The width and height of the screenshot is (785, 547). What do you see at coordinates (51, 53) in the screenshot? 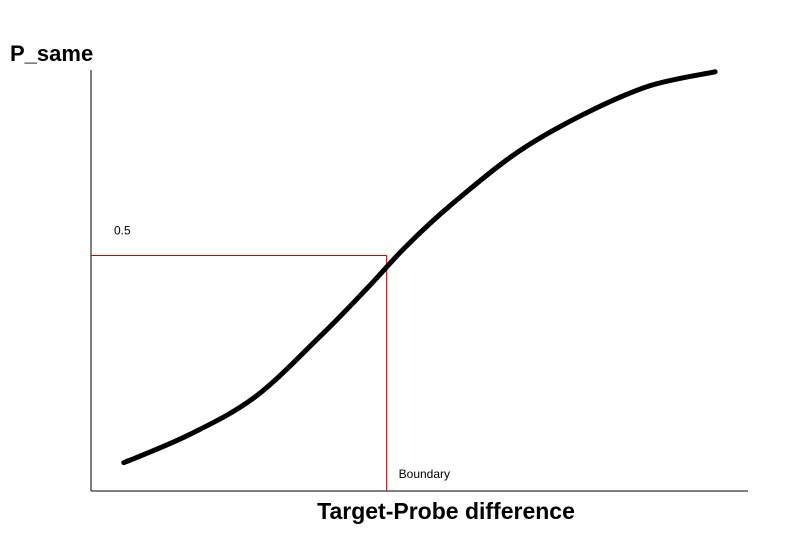
I see `y-axis-label: P_same` at bounding box center [51, 53].